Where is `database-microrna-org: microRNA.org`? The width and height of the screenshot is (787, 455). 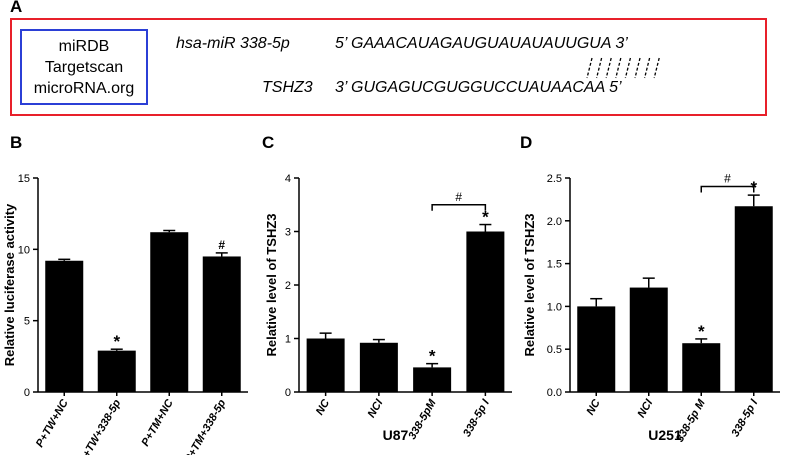
database-microrna-org: microRNA.org is located at coordinates (84, 88).